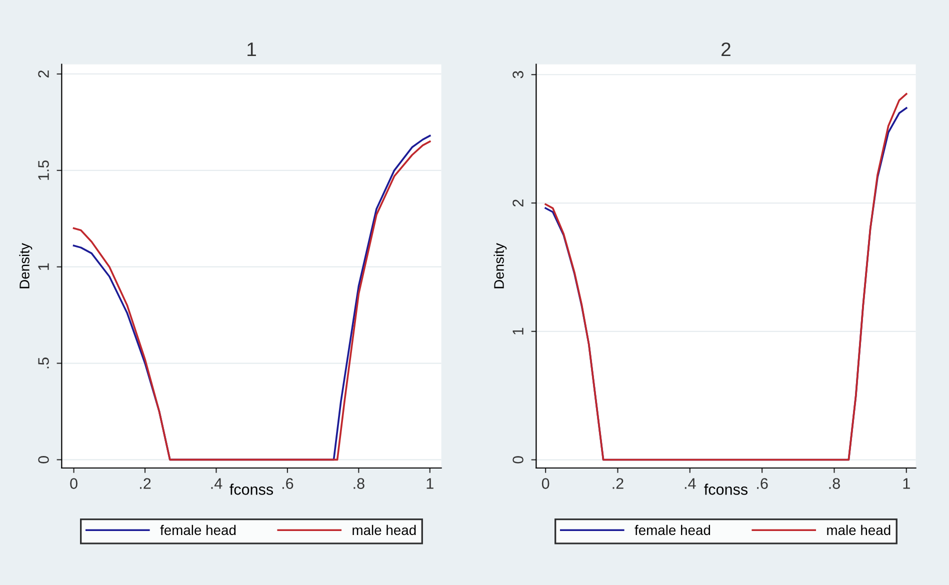 The width and height of the screenshot is (949, 585). Describe the element at coordinates (43, 170) in the screenshot. I see `y-tick-label: 1.5` at that location.